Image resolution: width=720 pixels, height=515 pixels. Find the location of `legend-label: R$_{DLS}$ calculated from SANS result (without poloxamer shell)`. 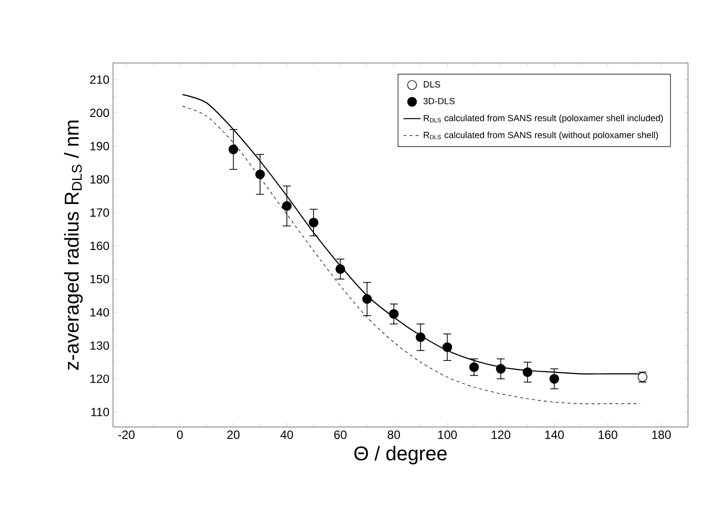

legend-label: R$_{DLS}$ calculated from SANS result (without poloxamer shell) is located at coordinates (541, 136).